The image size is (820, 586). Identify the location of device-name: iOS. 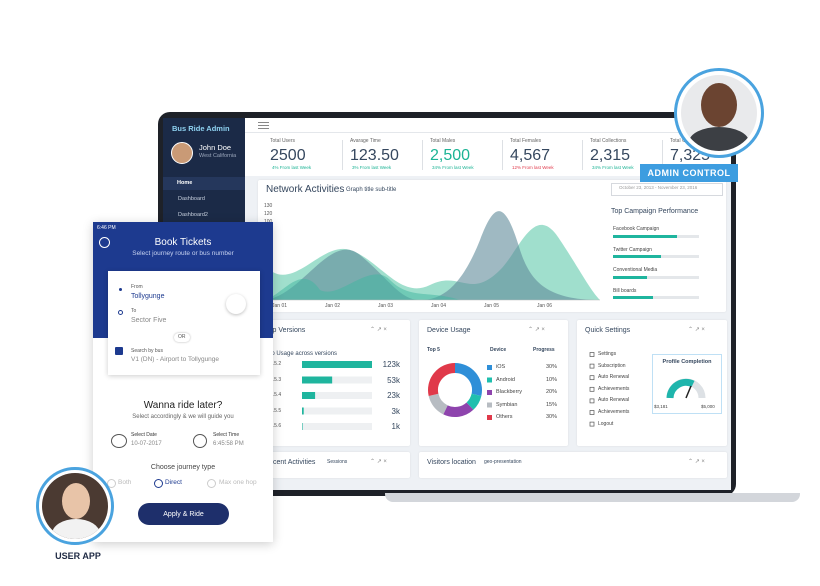
(501, 367).